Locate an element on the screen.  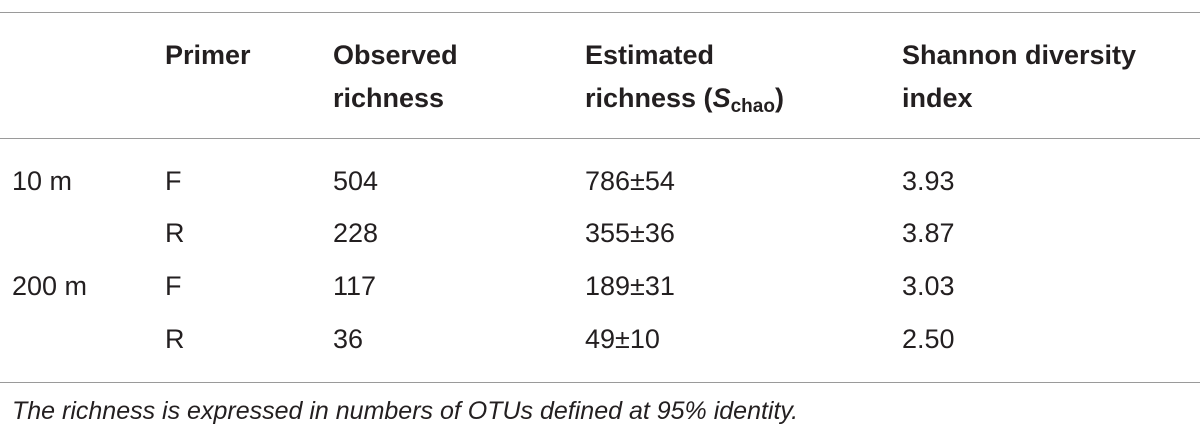
table-cell: 117 is located at coordinates (355, 286).